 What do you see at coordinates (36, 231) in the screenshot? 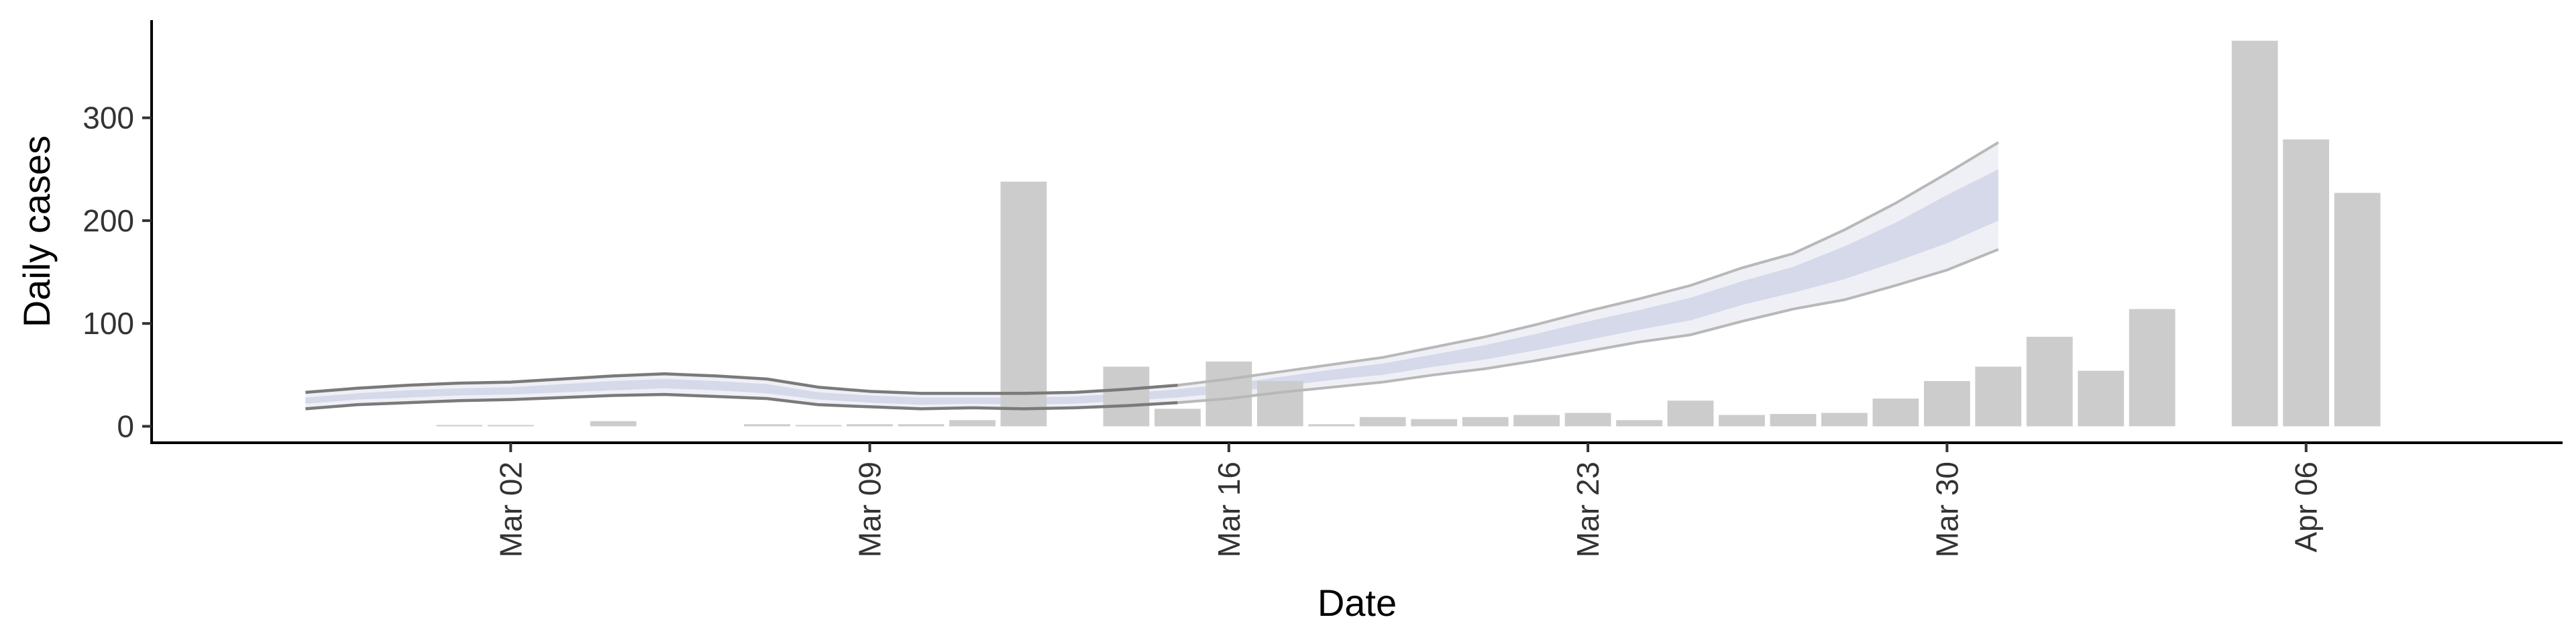
I see `y-axis-title: Daily cases` at bounding box center [36, 231].